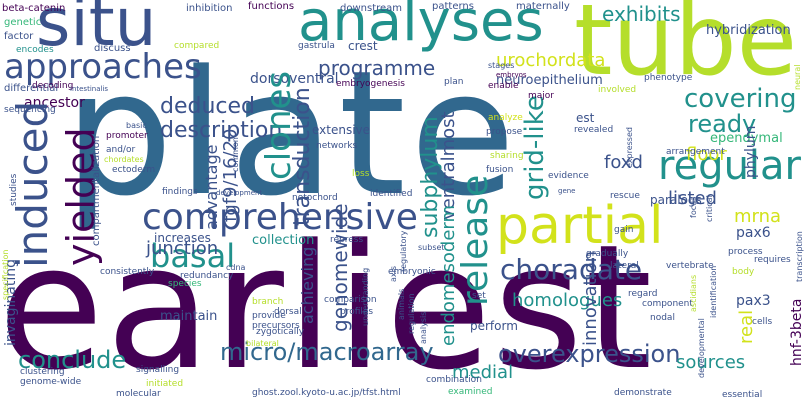 This screenshot has width=808, height=404. What do you see at coordinates (453, 6) in the screenshot?
I see `word-patterns: patterns` at bounding box center [453, 6].